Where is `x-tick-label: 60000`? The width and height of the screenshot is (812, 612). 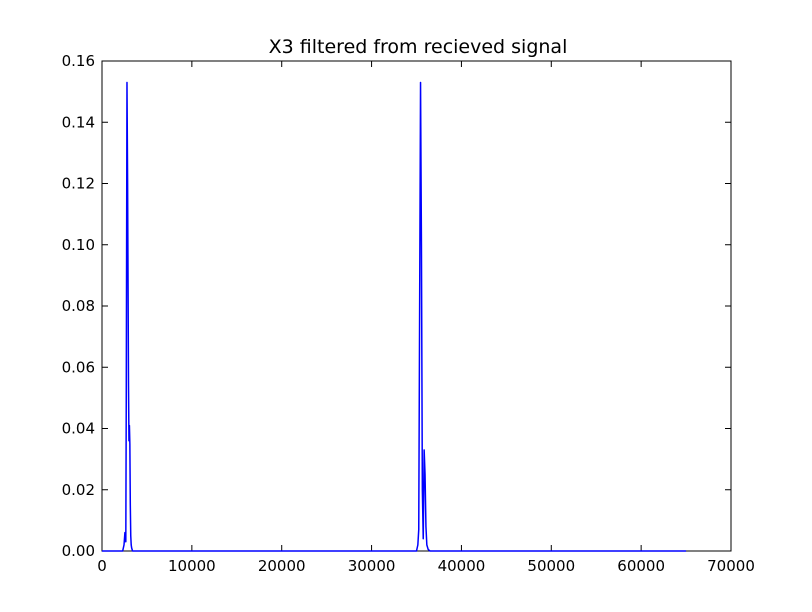 x-tick-label: 60000 is located at coordinates (641, 566).